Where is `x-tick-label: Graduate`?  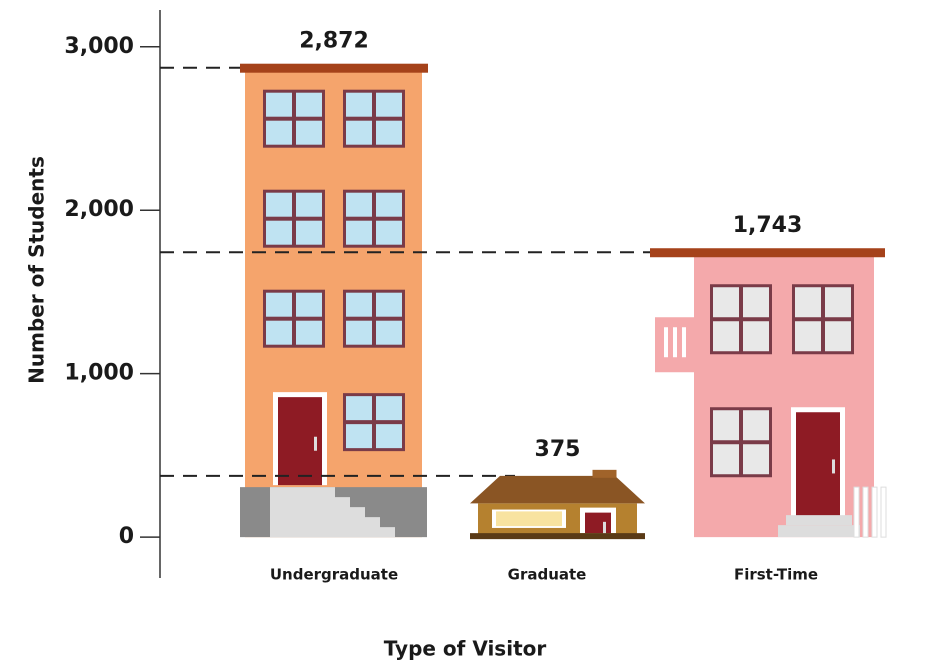
x-tick-label: Graduate is located at coordinates (547, 575).